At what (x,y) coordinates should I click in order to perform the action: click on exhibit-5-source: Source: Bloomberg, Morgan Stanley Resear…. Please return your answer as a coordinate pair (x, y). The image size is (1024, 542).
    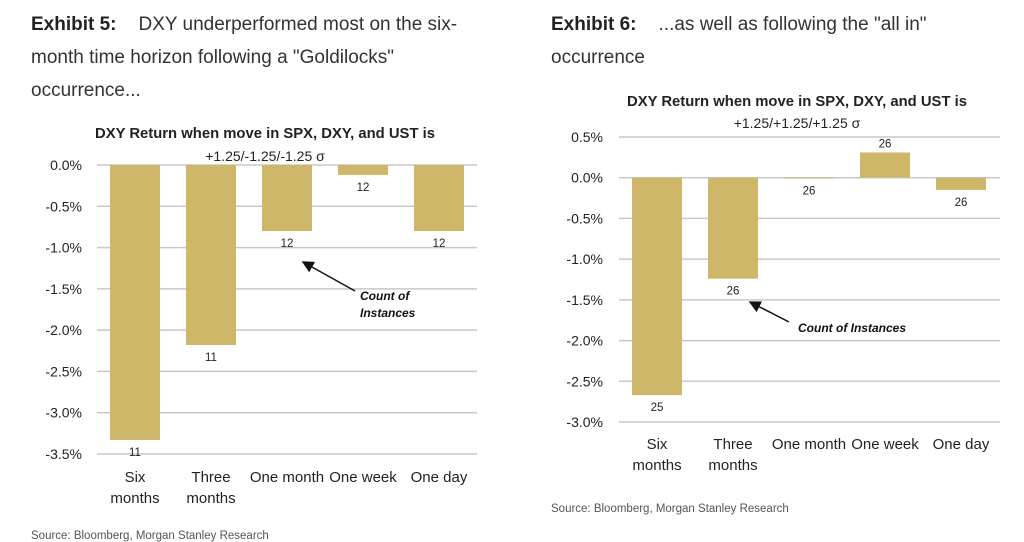
    Looking at the image, I should click on (150, 536).